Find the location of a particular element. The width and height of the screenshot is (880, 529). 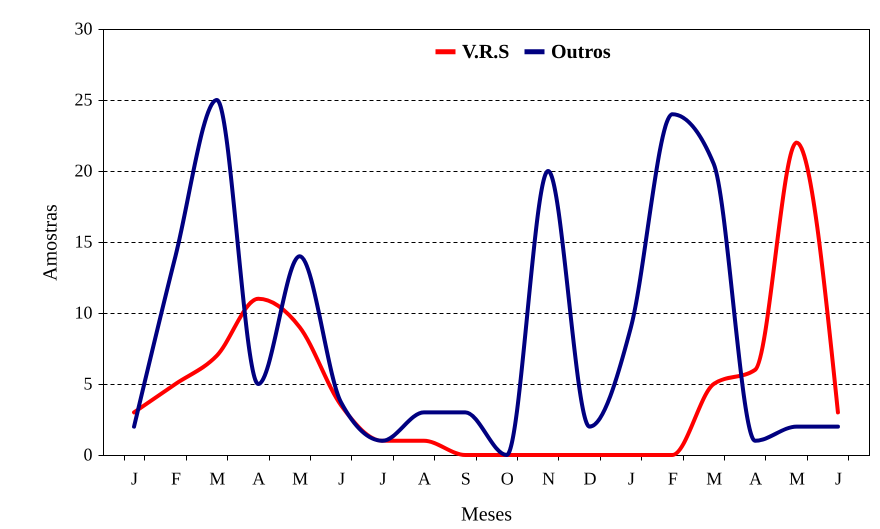

x-axis-title: Meses is located at coordinates (486, 515).